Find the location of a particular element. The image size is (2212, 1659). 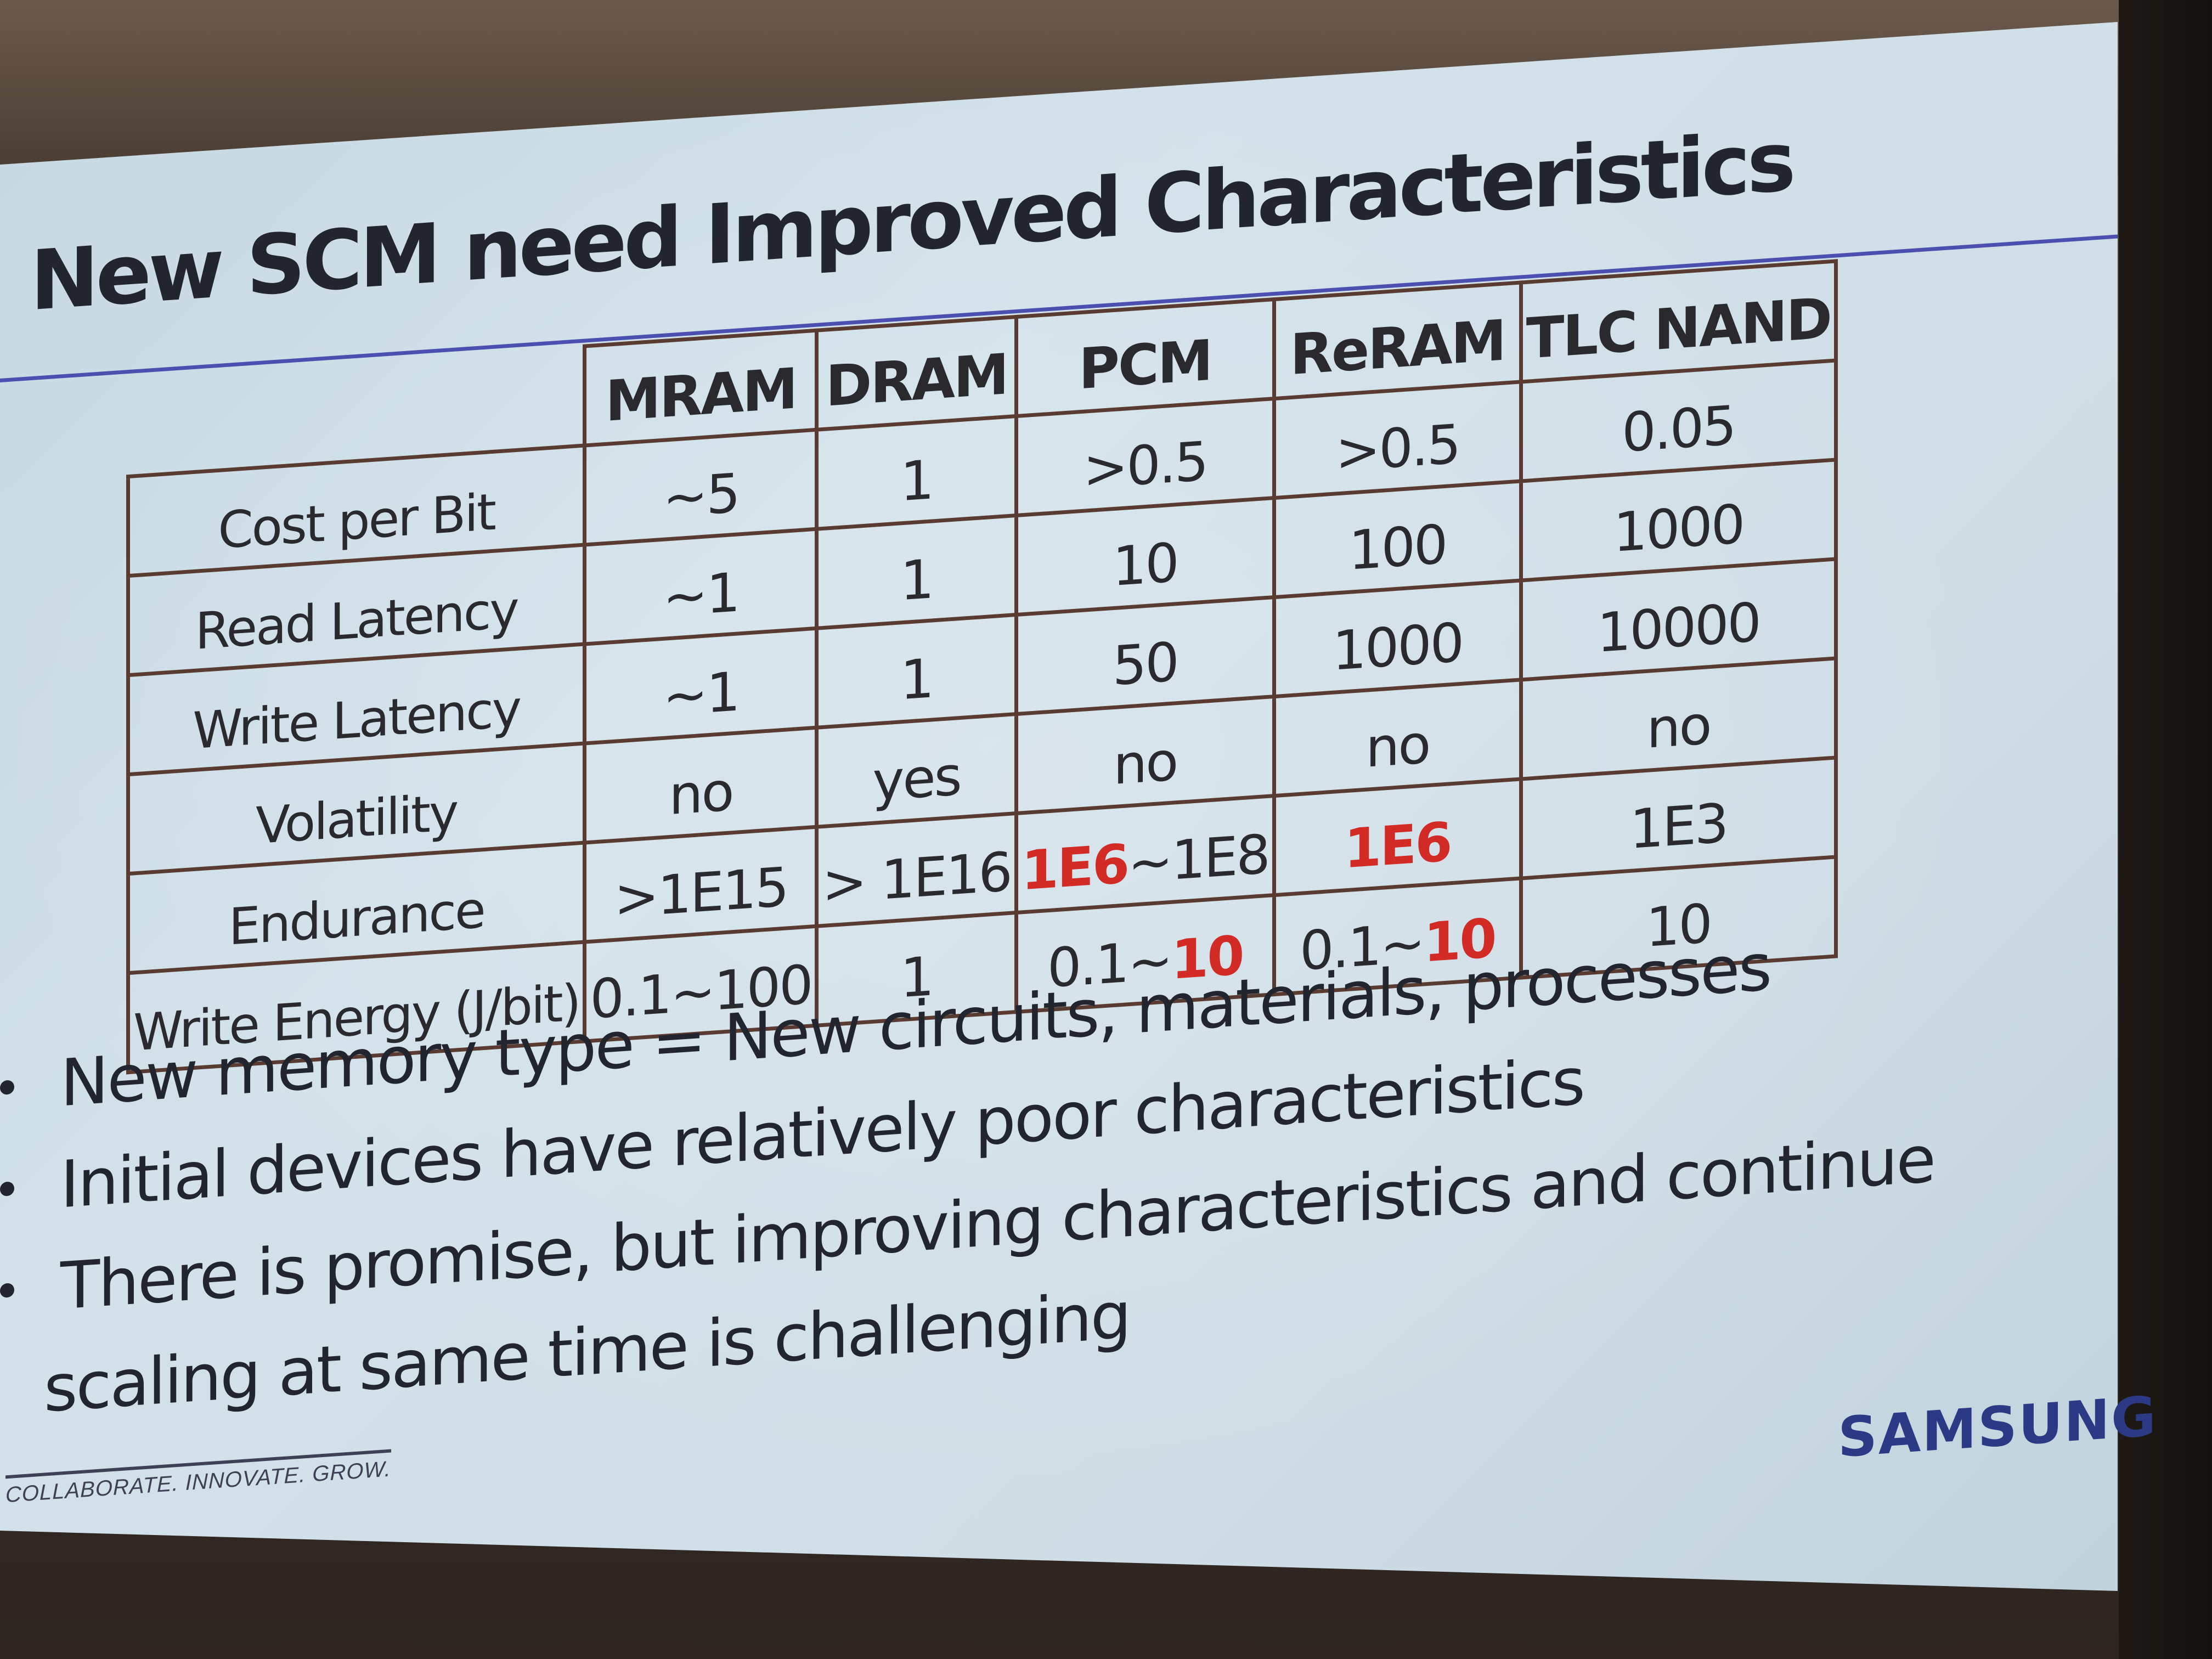

table-cell: 1000 is located at coordinates (1397, 639).